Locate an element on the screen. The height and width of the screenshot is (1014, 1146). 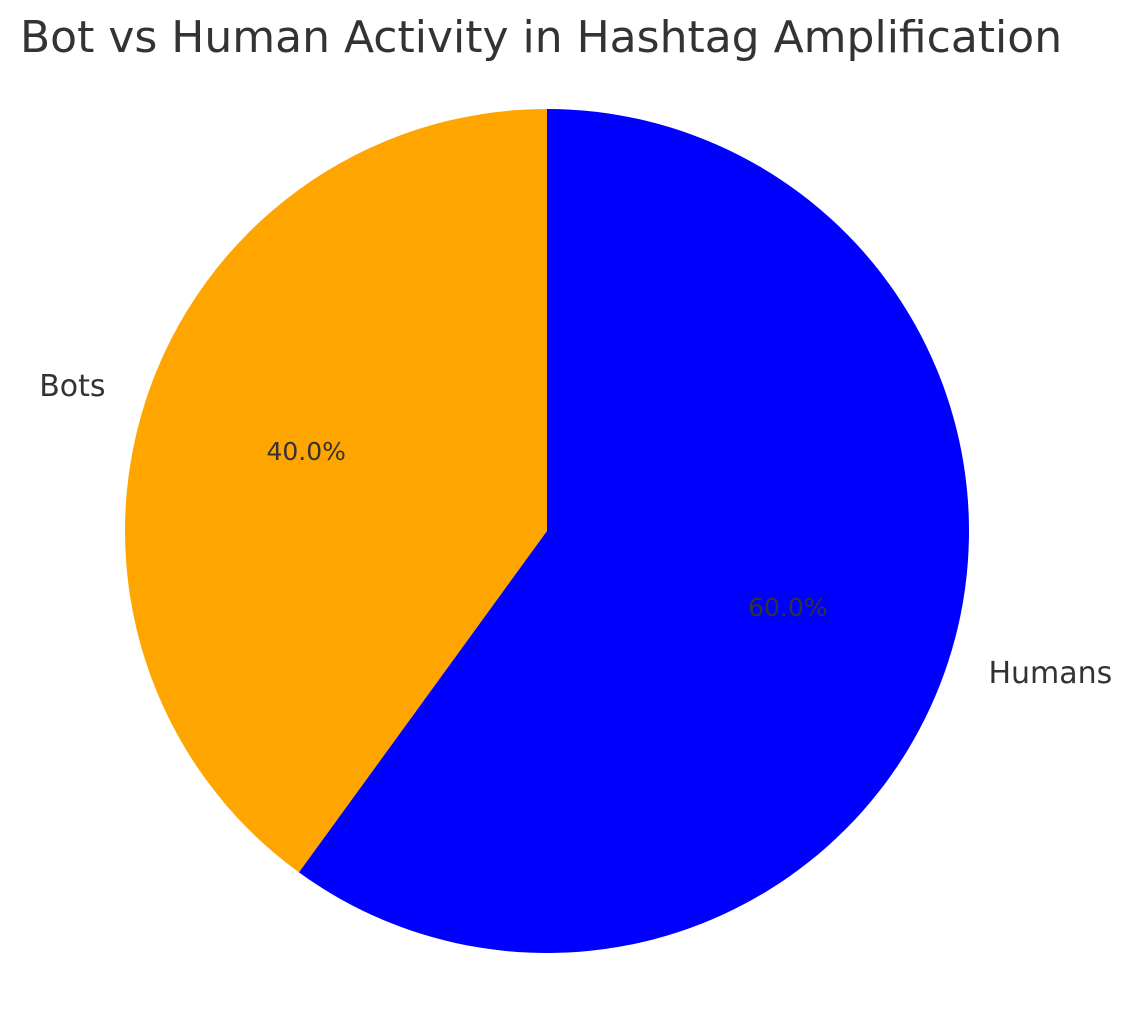
value-label: 60.0% is located at coordinates (787, 607).